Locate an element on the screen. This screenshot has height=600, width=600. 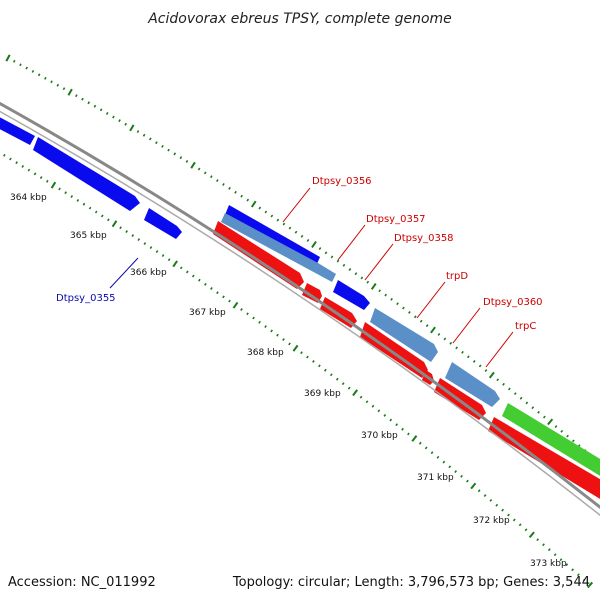
gene-label-dtpsy-0356: Dtpsy_0356 is located at coordinates (342, 181).